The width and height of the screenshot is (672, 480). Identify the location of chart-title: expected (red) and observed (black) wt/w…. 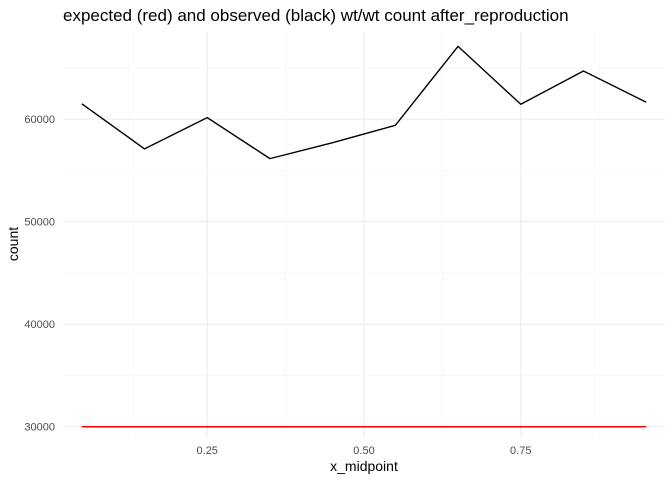
(316, 15).